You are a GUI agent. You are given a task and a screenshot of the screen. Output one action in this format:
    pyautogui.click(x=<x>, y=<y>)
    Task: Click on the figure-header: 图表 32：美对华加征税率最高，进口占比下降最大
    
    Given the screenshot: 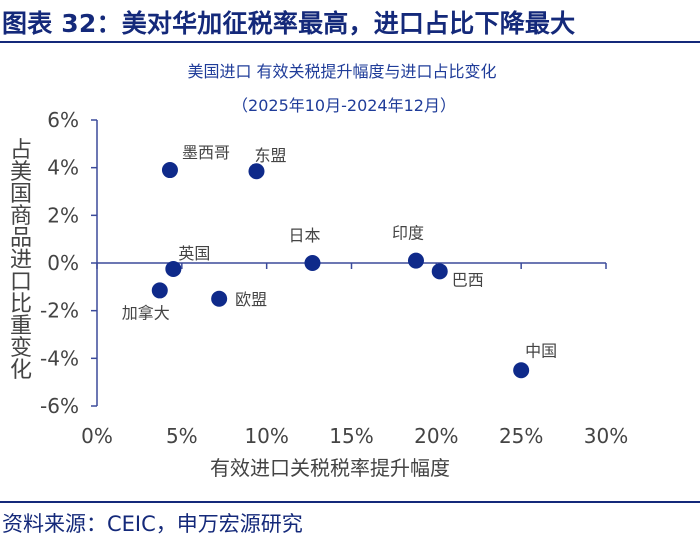 What is the action you would take?
    pyautogui.click(x=350, y=21)
    